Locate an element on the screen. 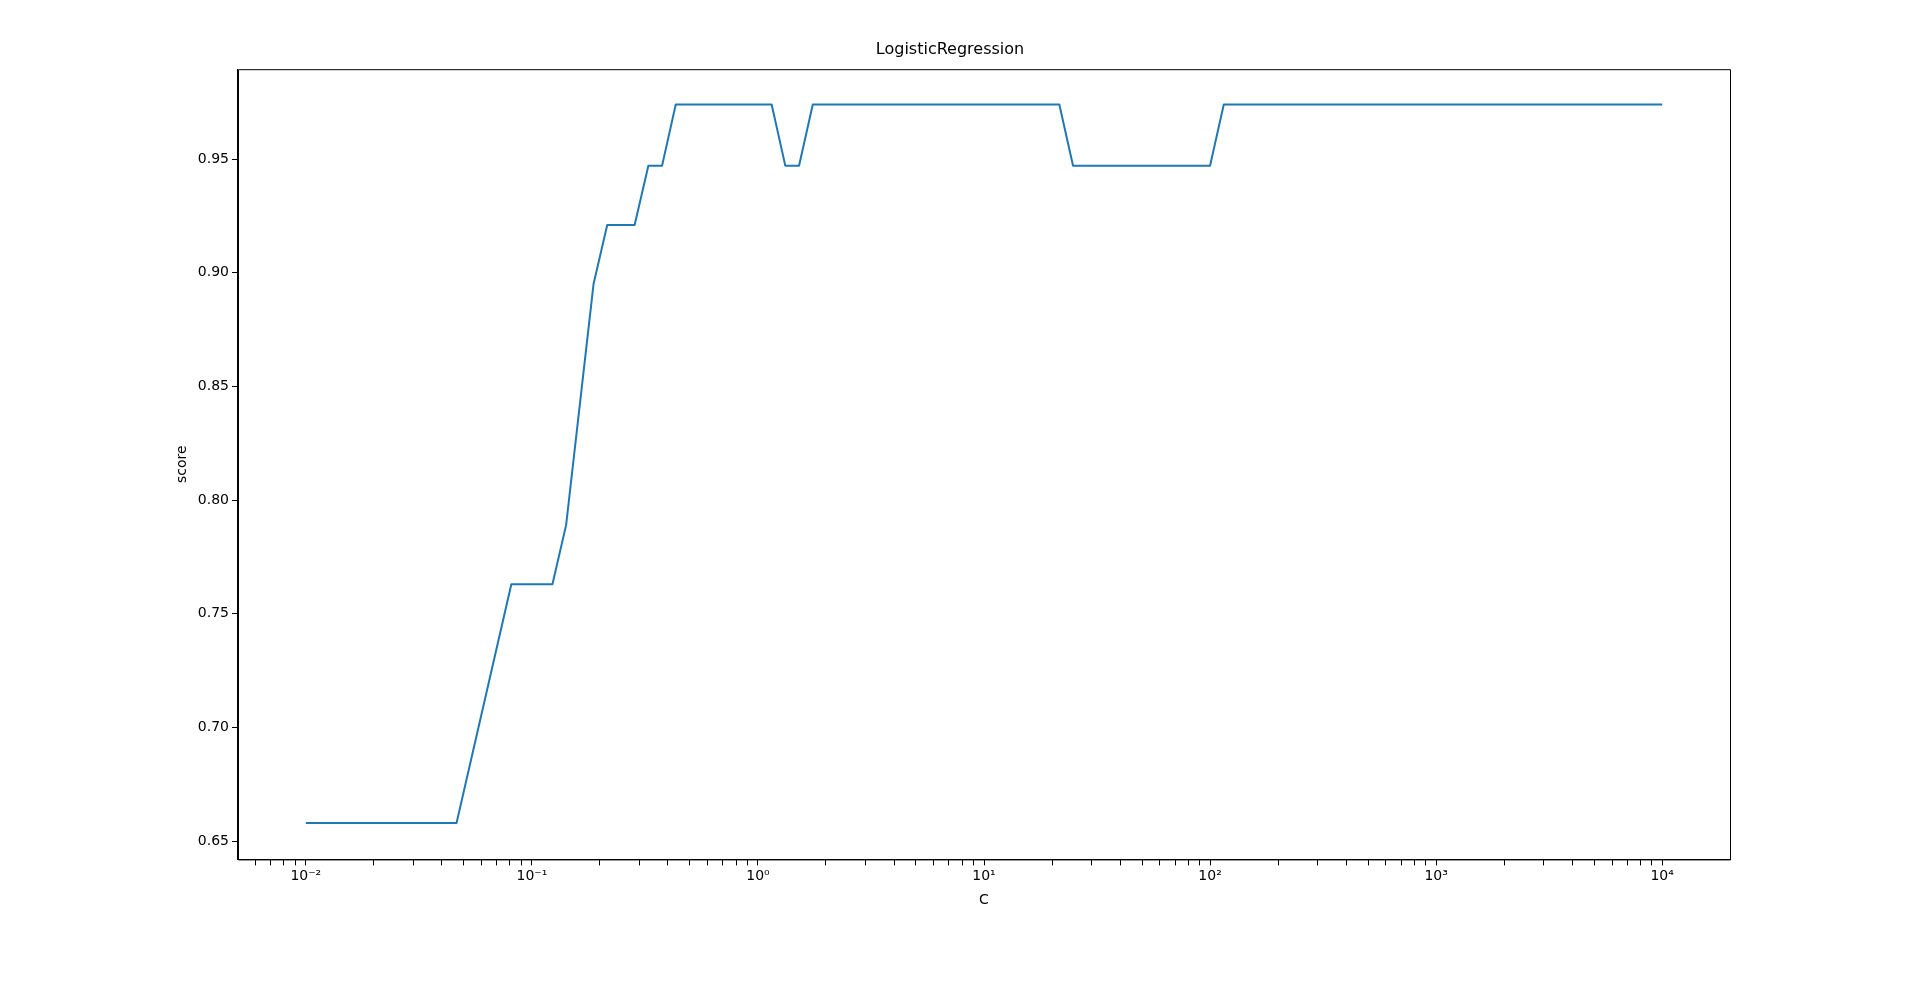  y-tick-label: 0.65 is located at coordinates (213, 839).